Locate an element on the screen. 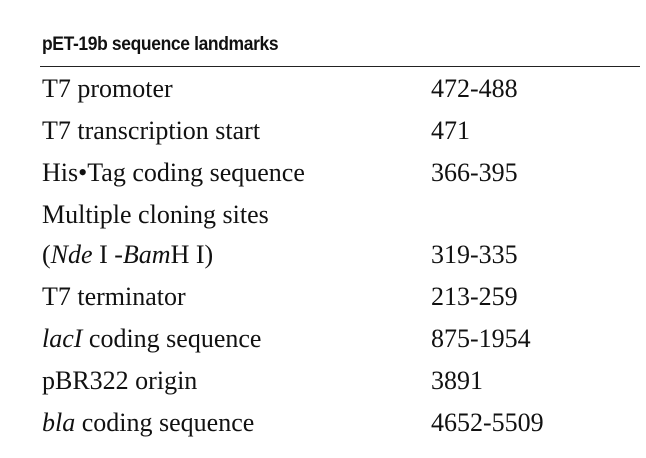 This screenshot has width=646, height=458. landmark-position: 366-395 is located at coordinates (474, 172).